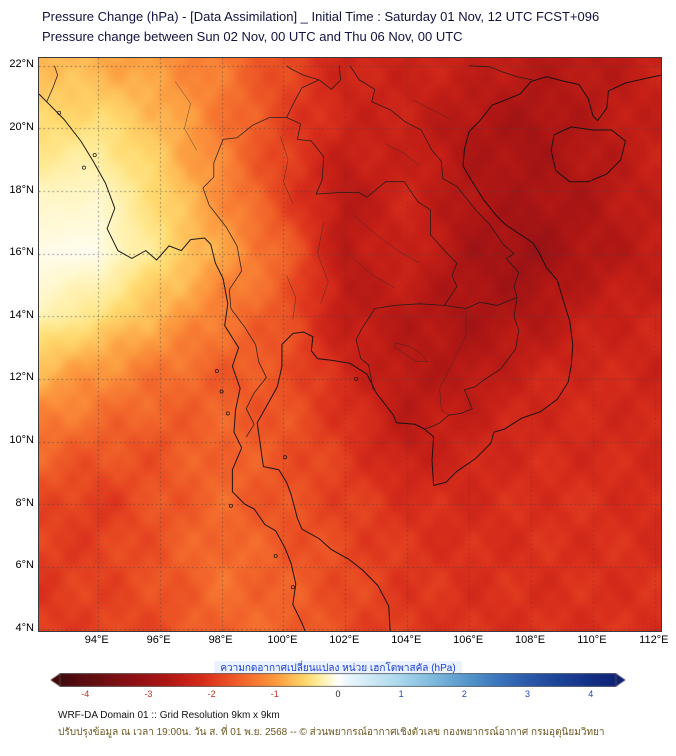 The height and width of the screenshot is (756, 676). I want to click on y-axis-tick-label: 20°N, so click(21, 126).